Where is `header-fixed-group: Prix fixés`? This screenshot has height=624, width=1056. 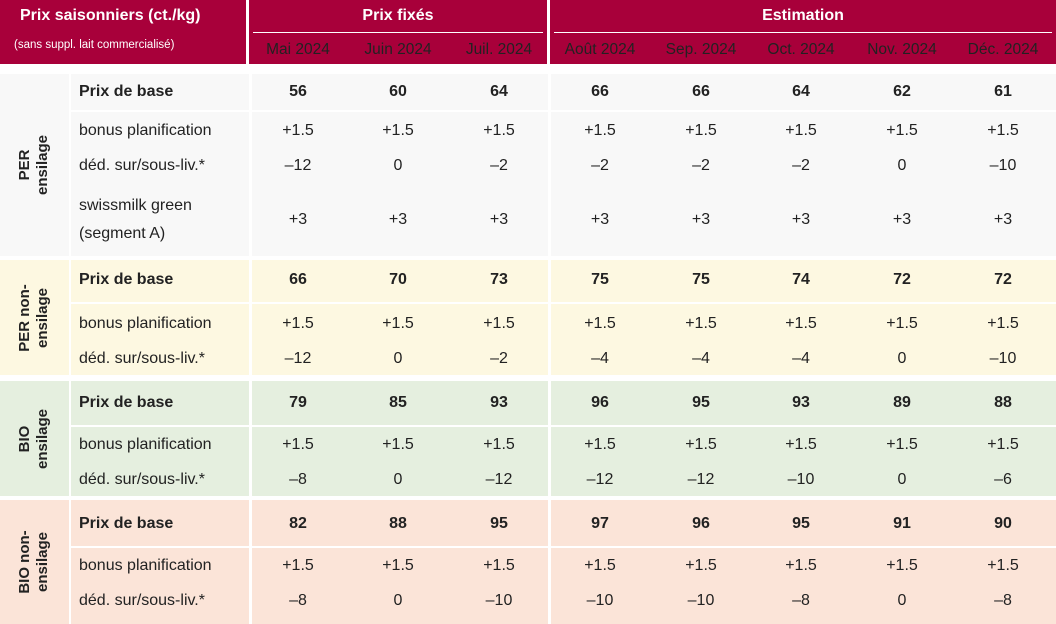 header-fixed-group: Prix fixés is located at coordinates (398, 32).